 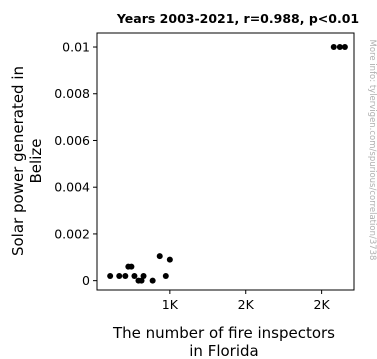 What do you see at coordinates (72, 93) in the screenshot?
I see `y-tick-label: 0.008` at bounding box center [72, 93].